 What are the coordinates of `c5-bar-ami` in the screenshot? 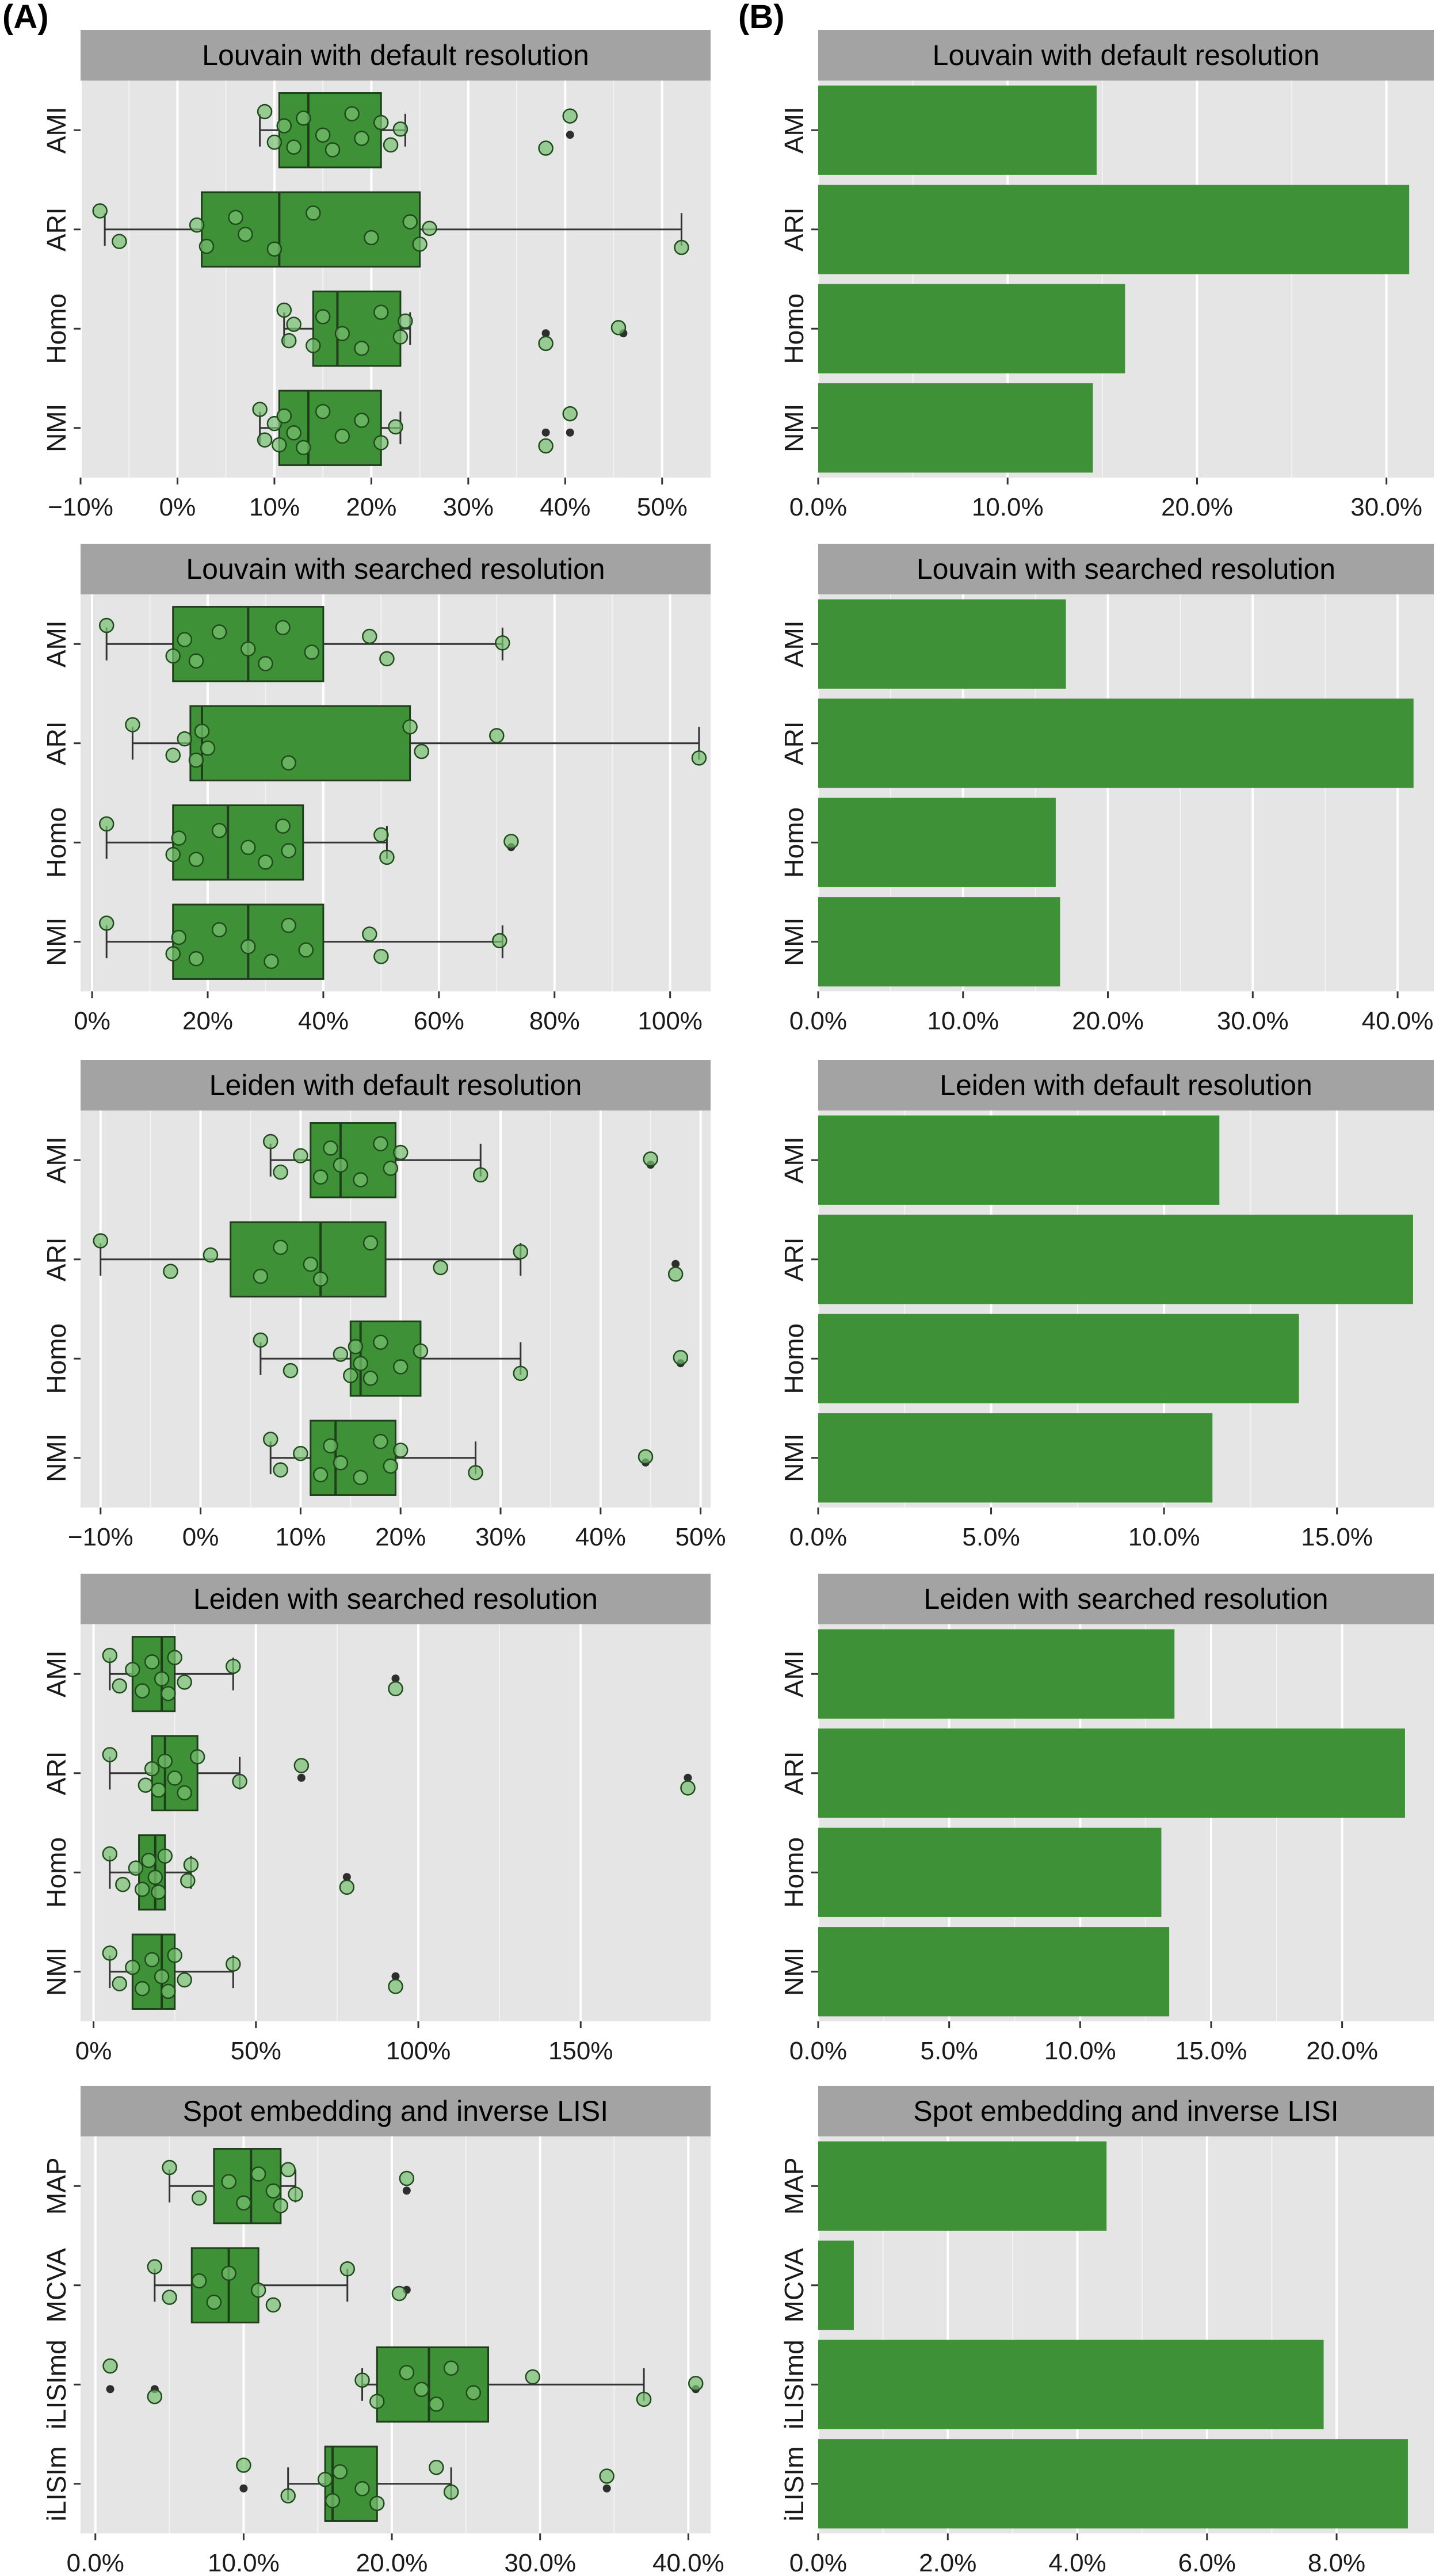 It's located at (1019, 1160).